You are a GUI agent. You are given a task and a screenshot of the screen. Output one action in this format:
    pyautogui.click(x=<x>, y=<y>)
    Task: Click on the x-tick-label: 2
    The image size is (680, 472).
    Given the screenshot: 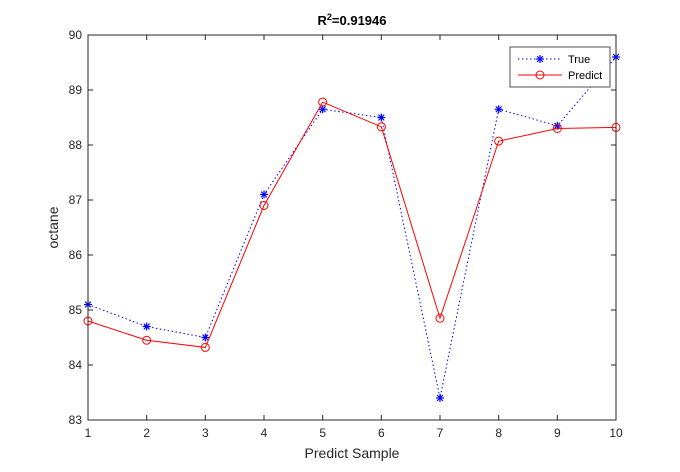 What is the action you would take?
    pyautogui.click(x=146, y=433)
    